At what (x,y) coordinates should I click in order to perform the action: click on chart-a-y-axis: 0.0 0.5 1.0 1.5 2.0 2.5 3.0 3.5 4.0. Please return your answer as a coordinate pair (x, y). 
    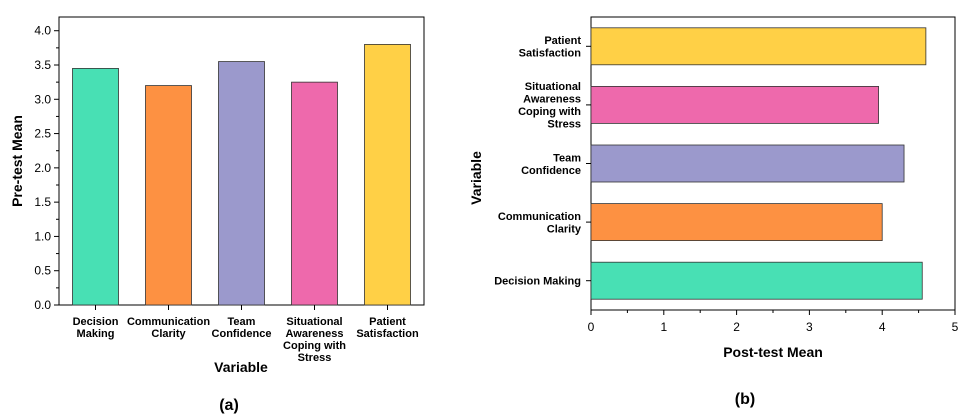
    Looking at the image, I should click on (46, 168).